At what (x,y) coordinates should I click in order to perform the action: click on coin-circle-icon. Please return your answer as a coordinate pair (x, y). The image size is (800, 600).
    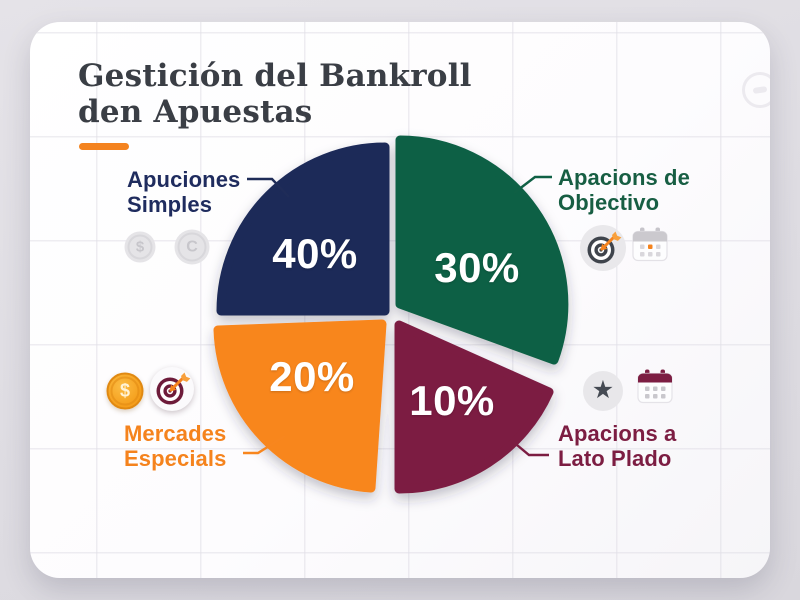
    Looking at the image, I should click on (756, 90).